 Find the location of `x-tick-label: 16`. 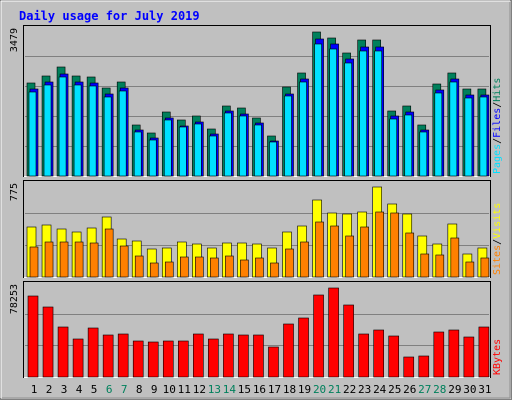

x-tick-label: 16 is located at coordinates (259, 389).